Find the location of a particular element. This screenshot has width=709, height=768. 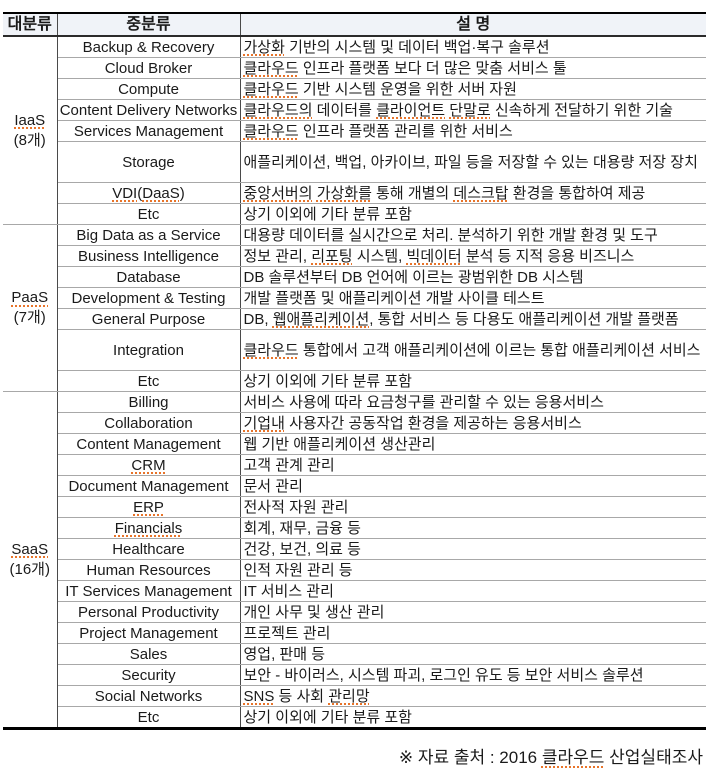

middle-category-cell: Storage is located at coordinates (149, 162).